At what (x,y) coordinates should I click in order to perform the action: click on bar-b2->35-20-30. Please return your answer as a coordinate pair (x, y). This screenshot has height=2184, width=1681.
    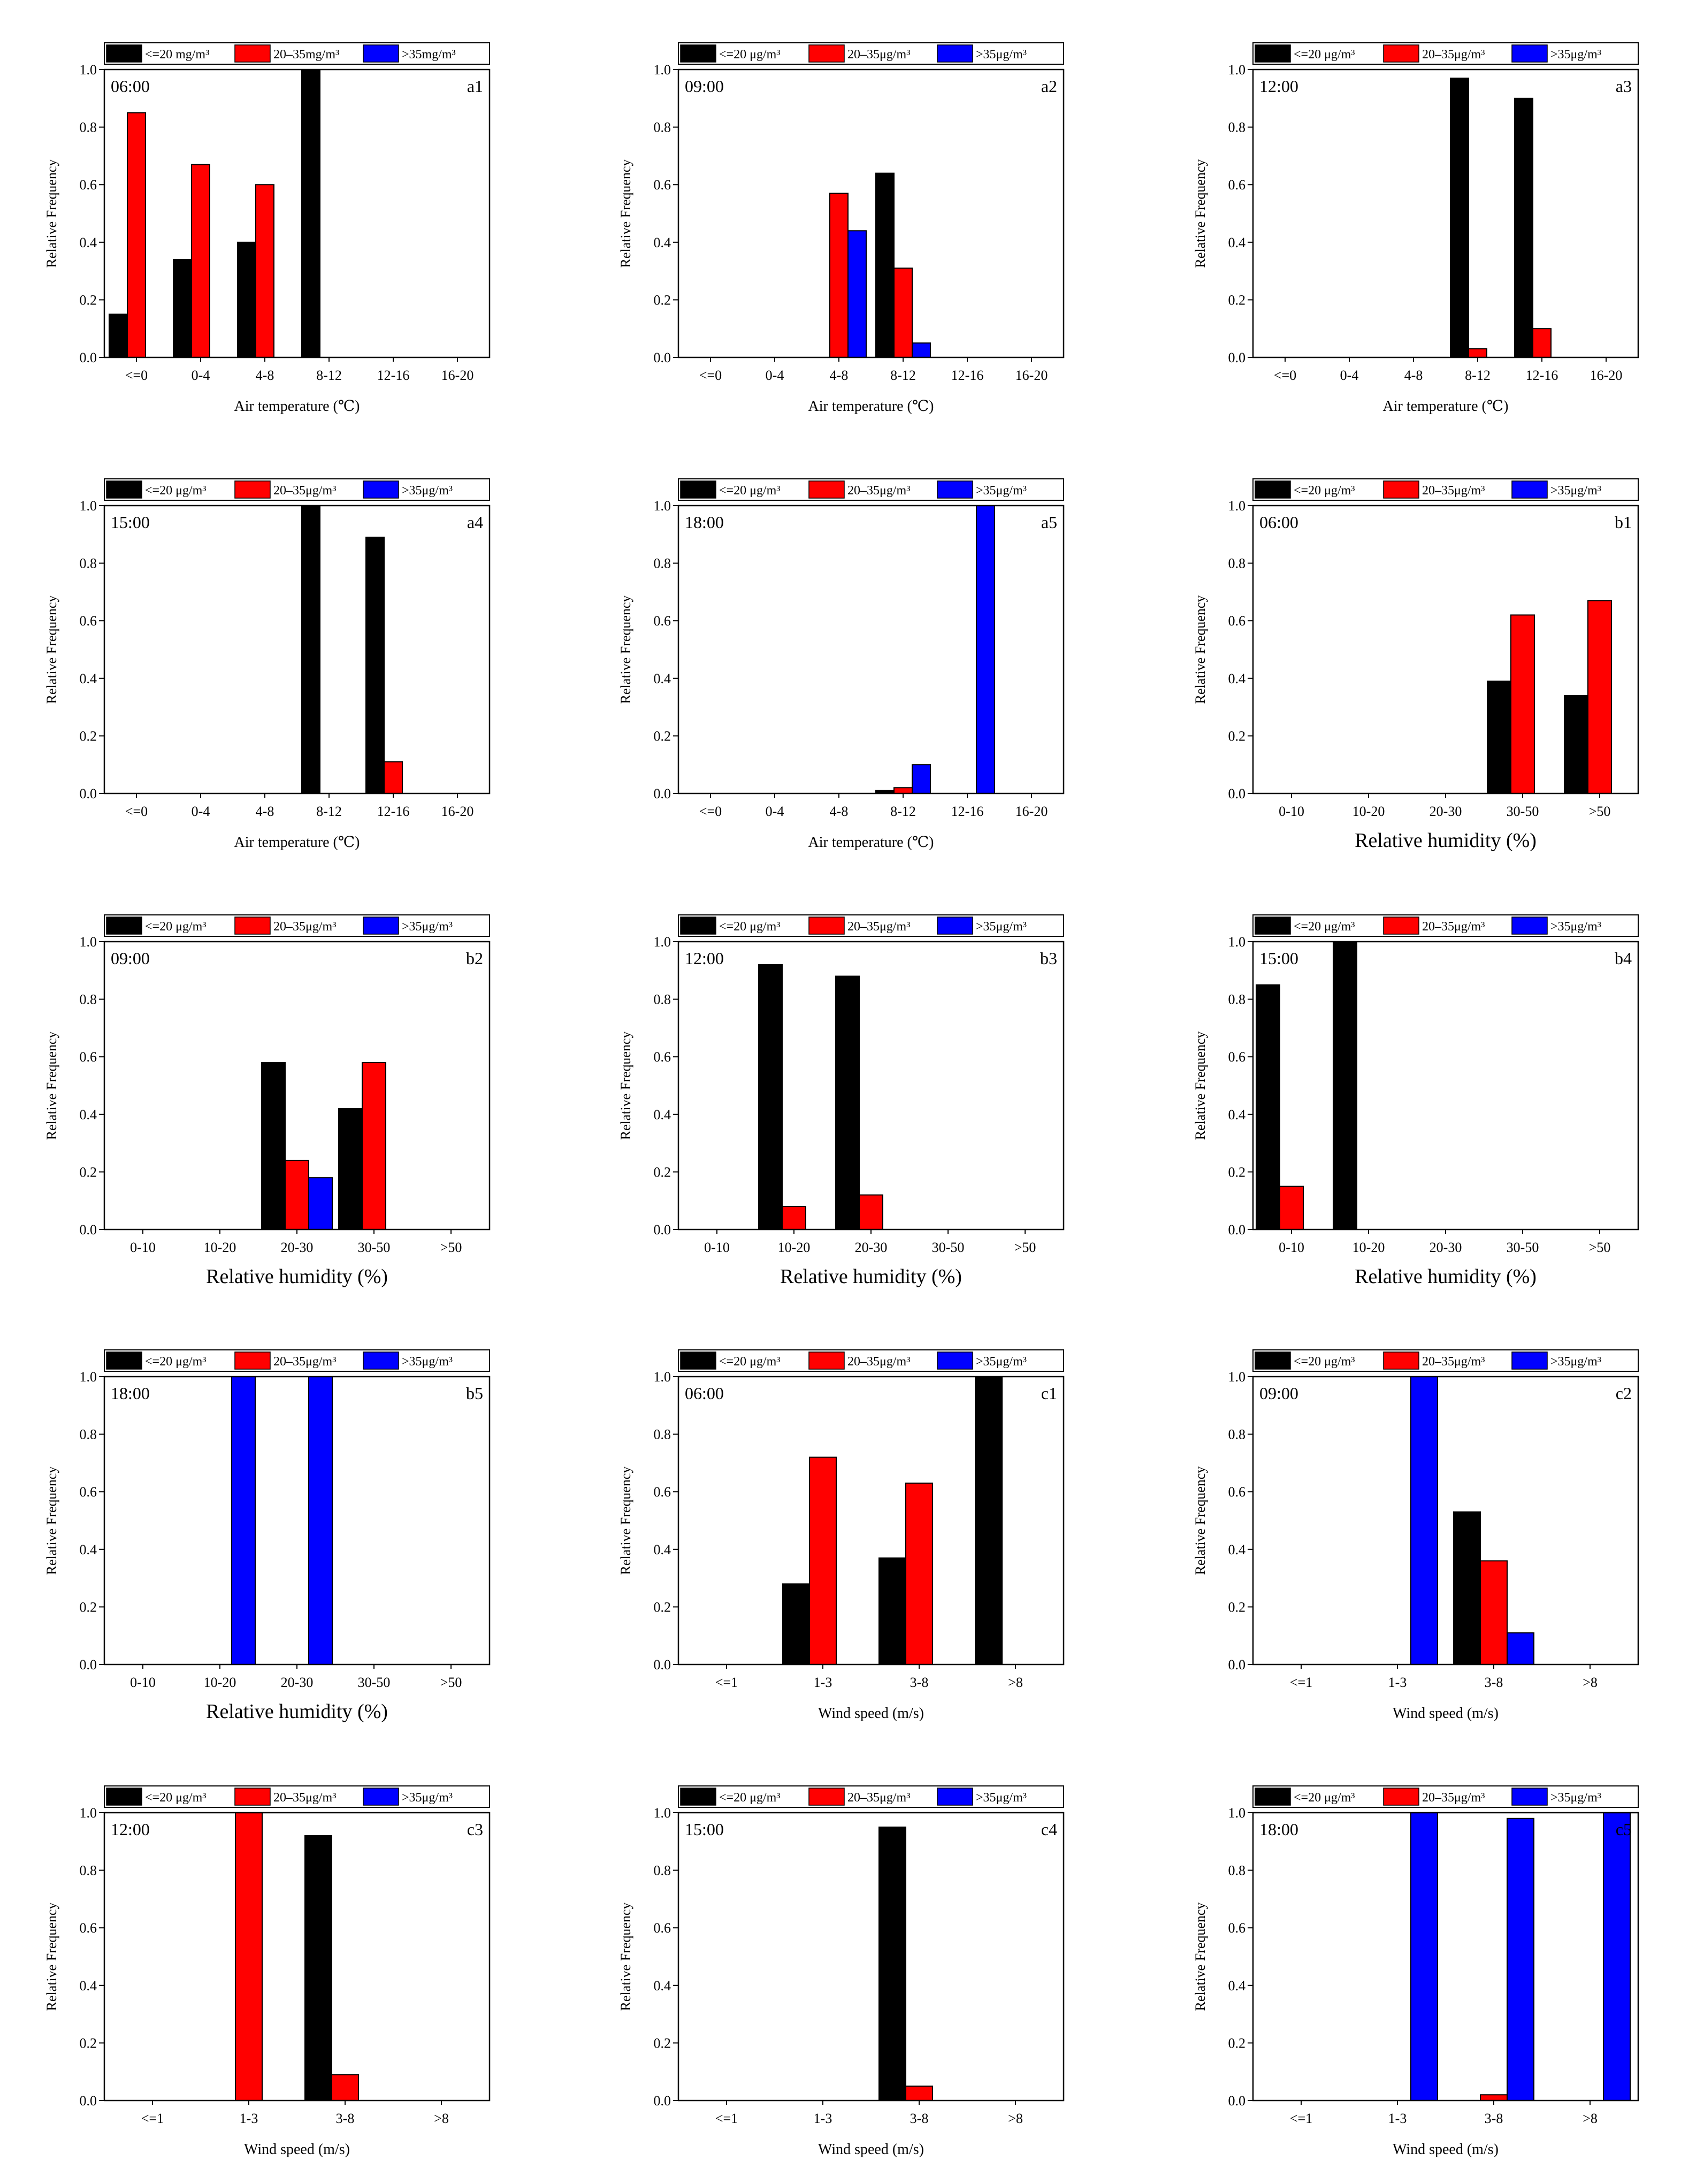
    Looking at the image, I should click on (320, 1203).